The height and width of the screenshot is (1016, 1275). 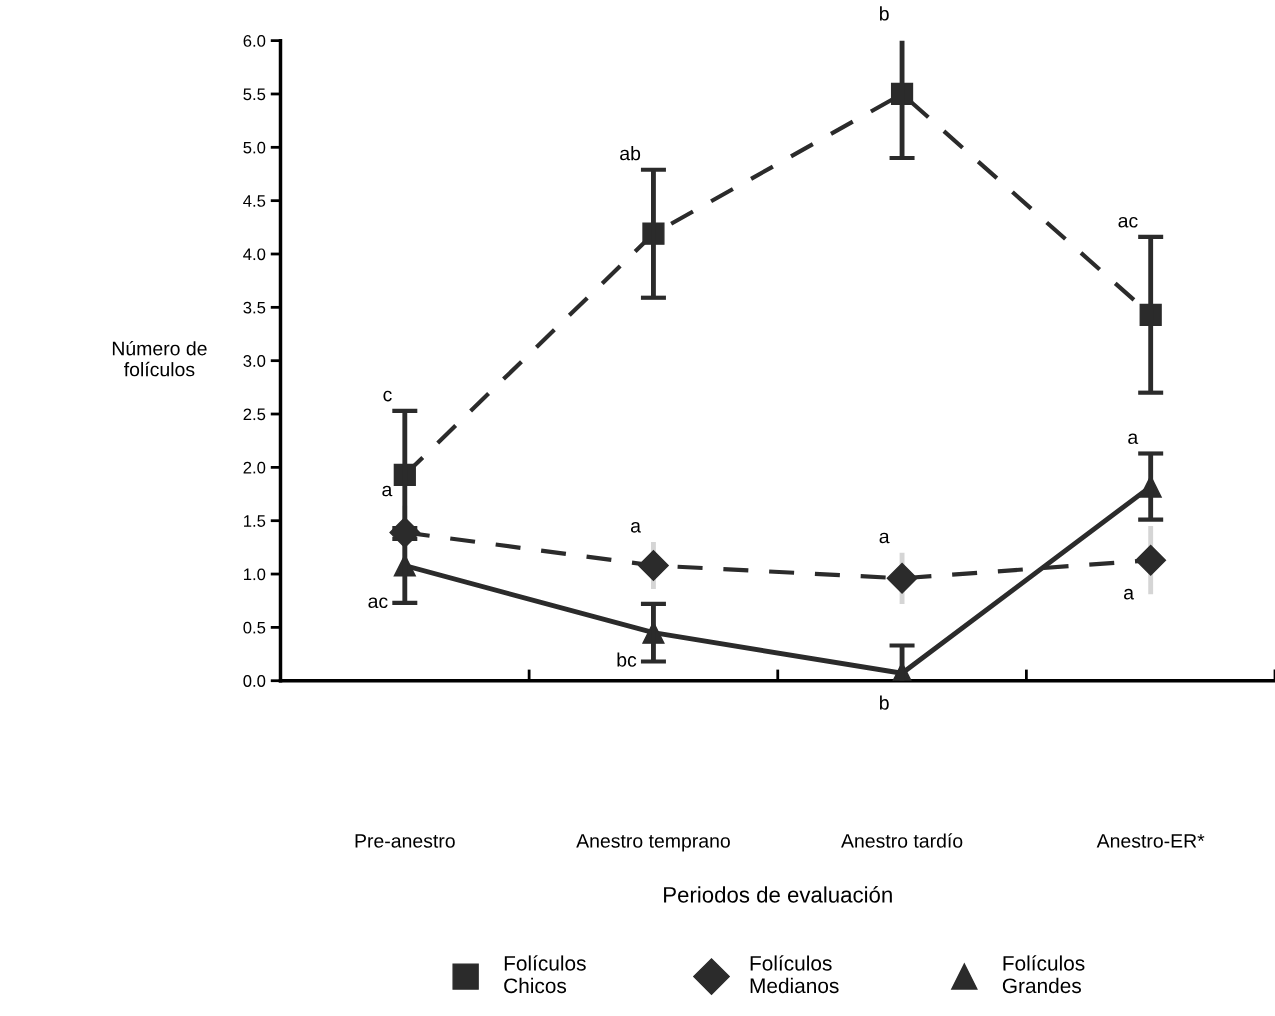 What do you see at coordinates (254, 681) in the screenshot?
I see `y-tick-label: 0.0` at bounding box center [254, 681].